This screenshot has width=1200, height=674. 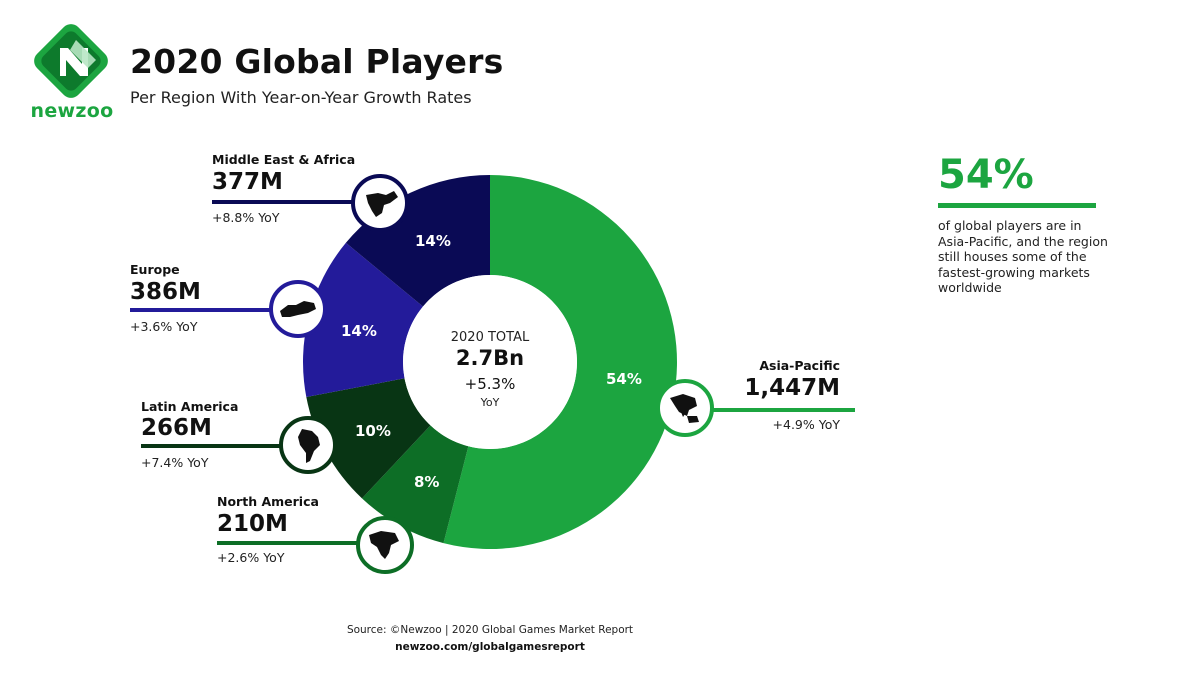 I want to click on region-value-latin-america: 266M, so click(x=176, y=428).